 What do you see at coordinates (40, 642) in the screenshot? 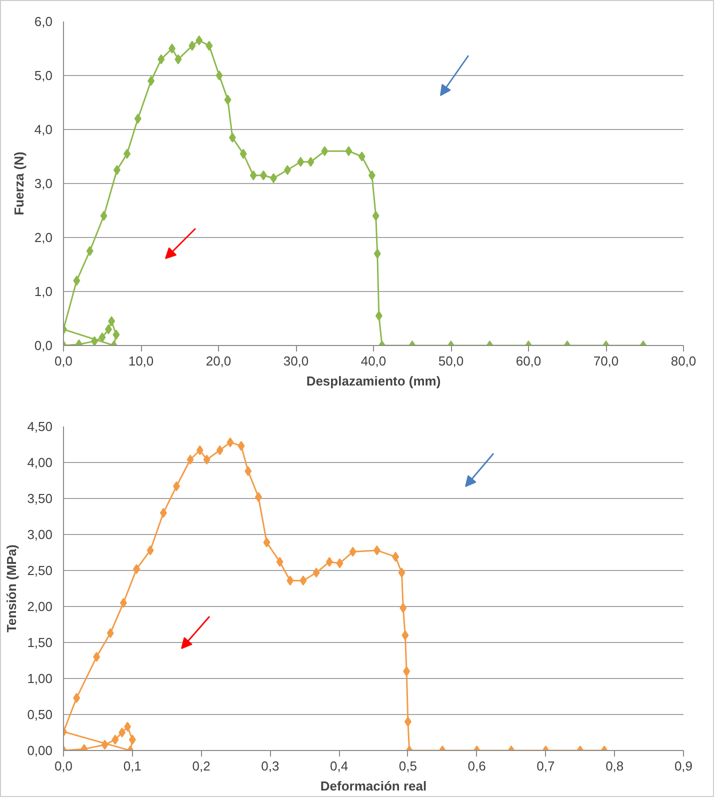
I see `y-tick-label: 1,50` at bounding box center [40, 642].